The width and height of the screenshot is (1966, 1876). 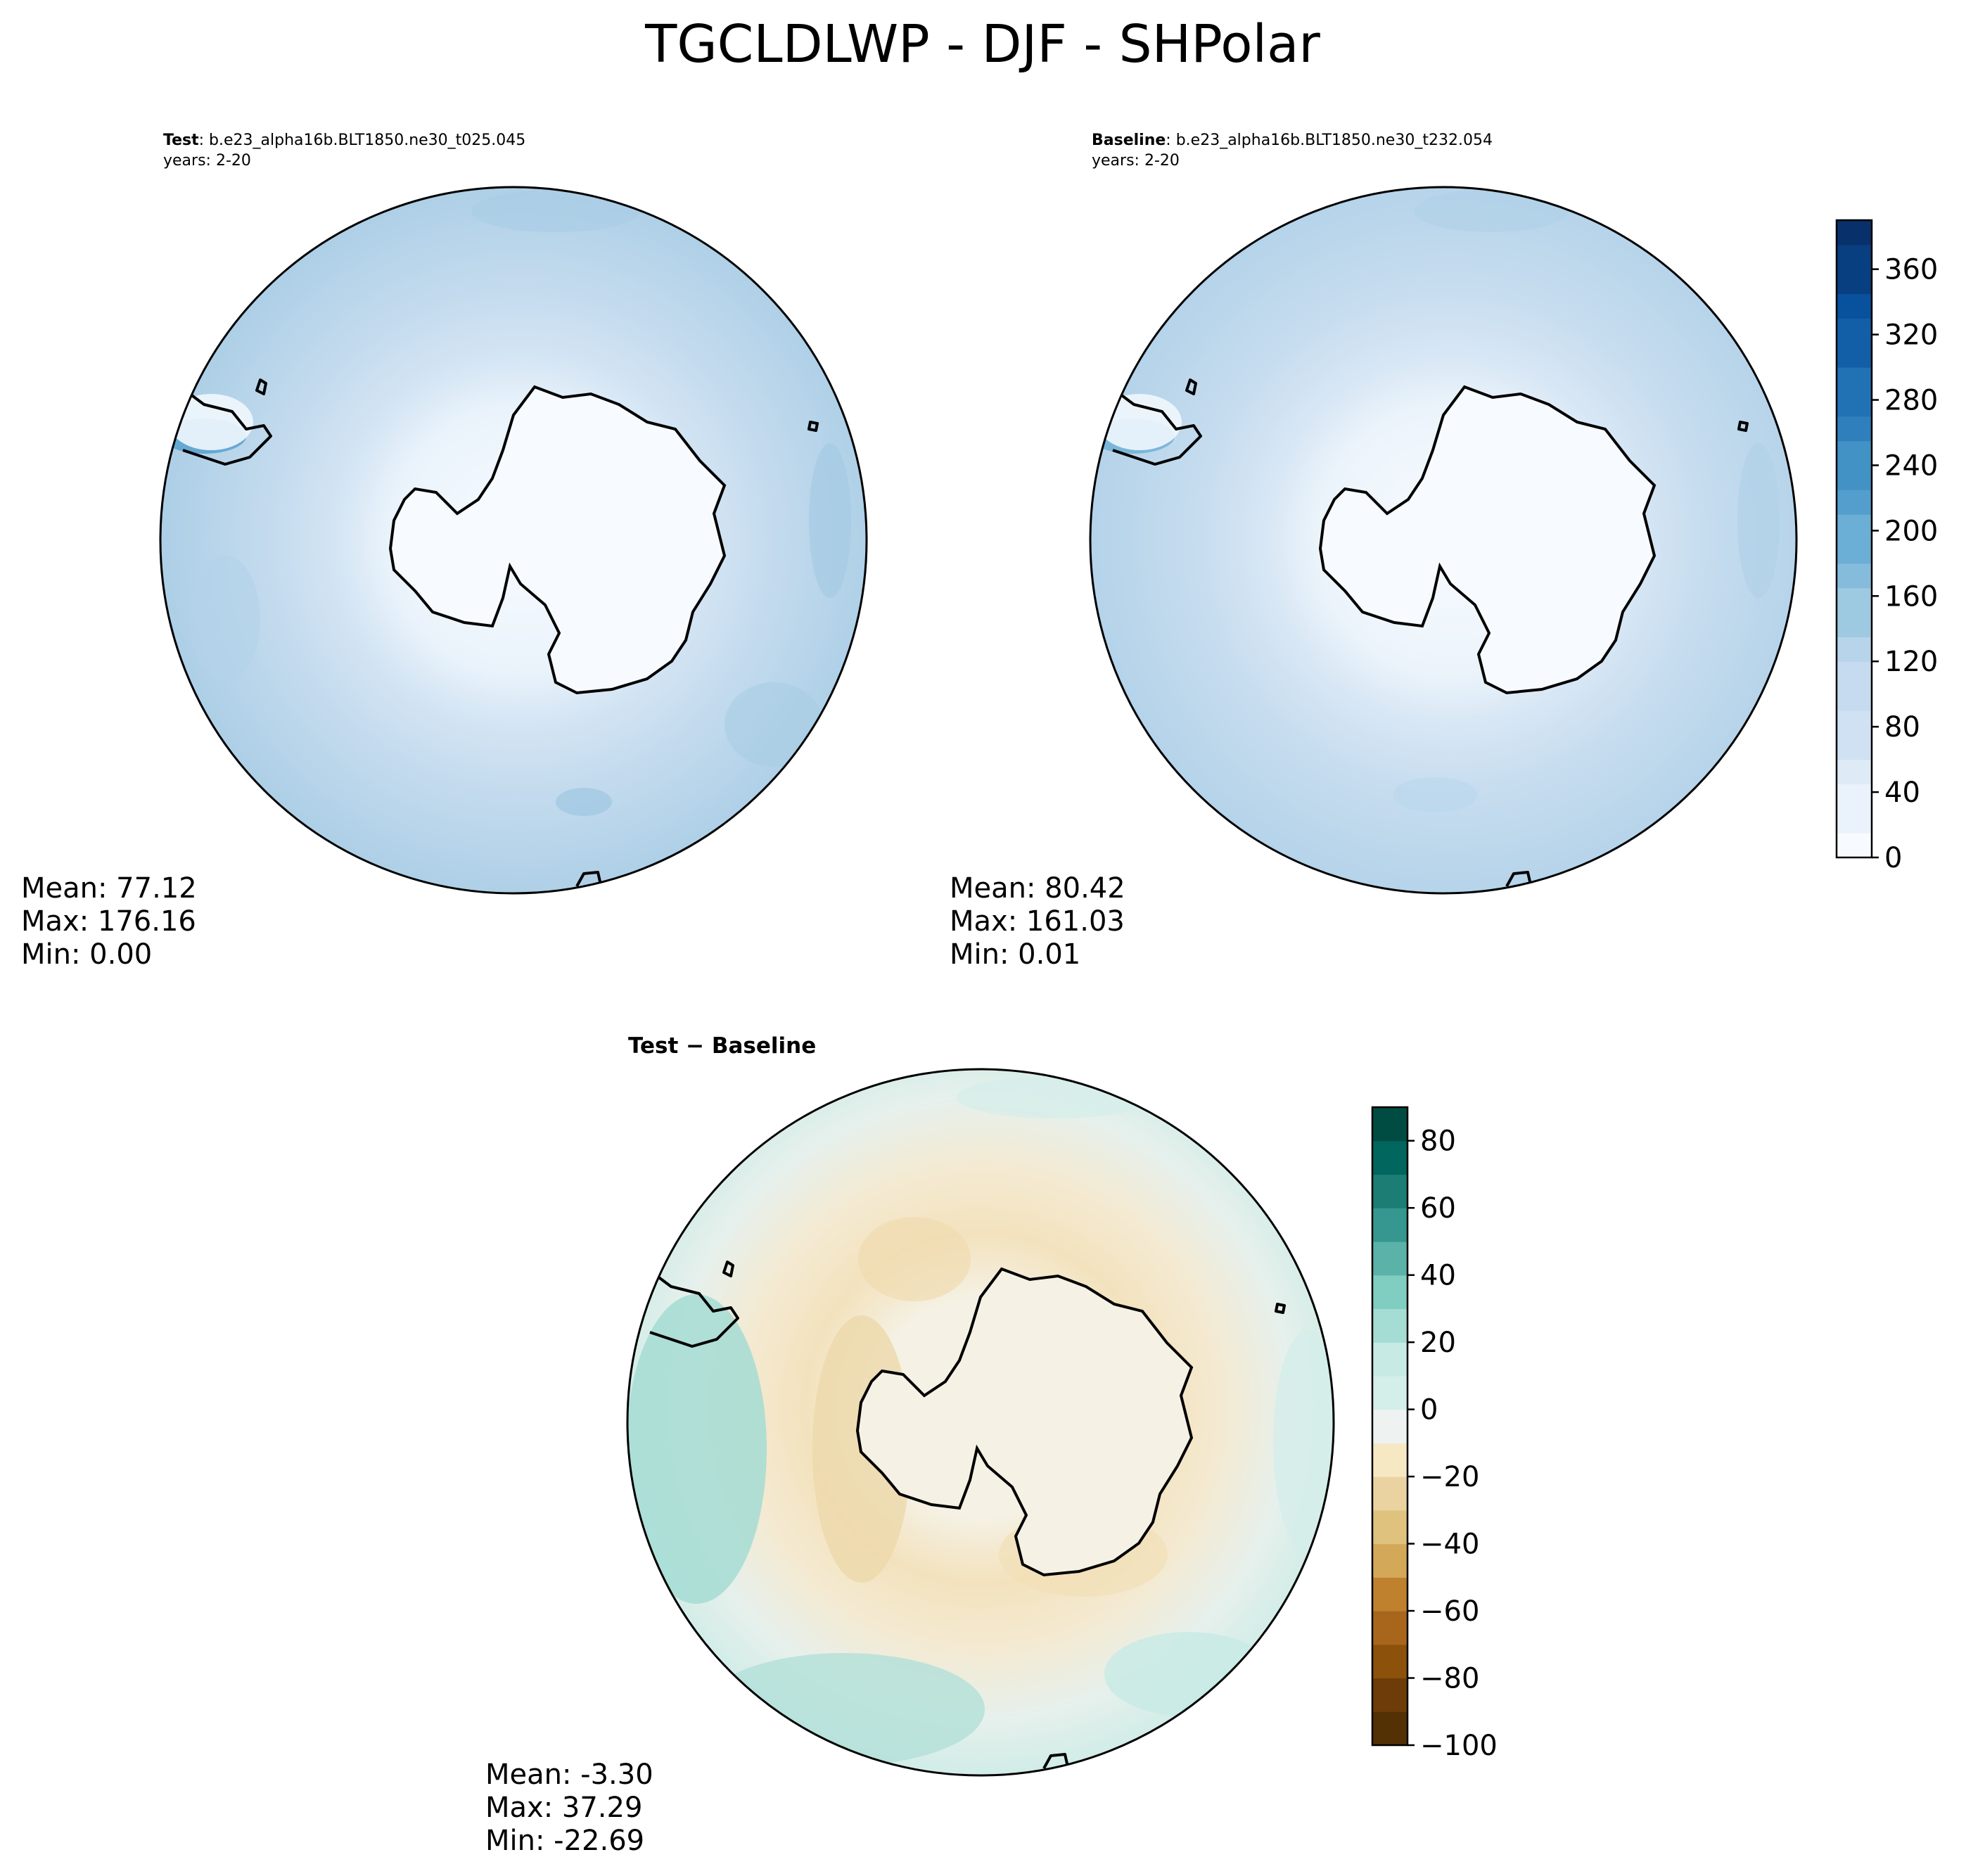 I want to click on colorbar-diff-tick-label: −40, so click(x=1449, y=1545).